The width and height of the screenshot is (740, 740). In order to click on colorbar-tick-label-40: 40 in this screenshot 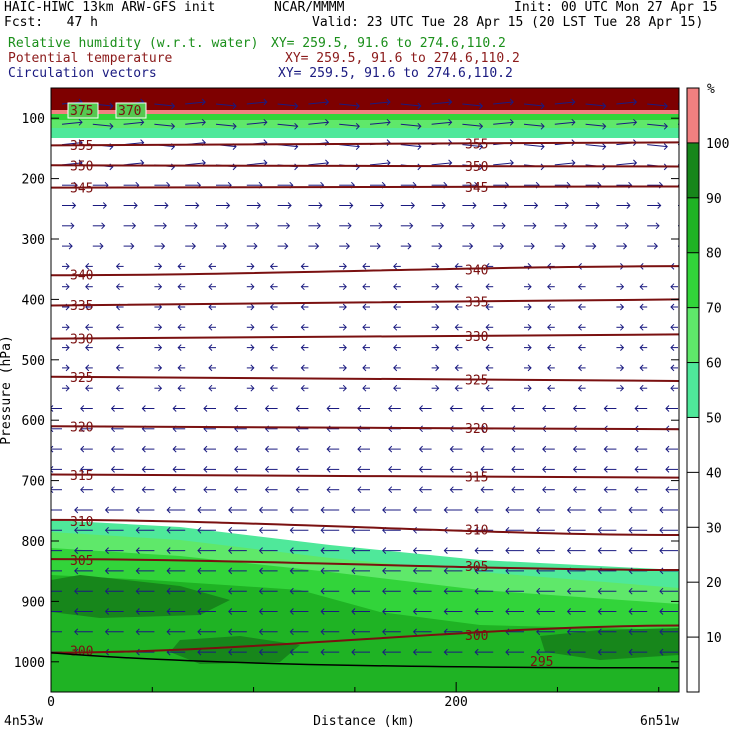, I will do `click(714, 473)`.